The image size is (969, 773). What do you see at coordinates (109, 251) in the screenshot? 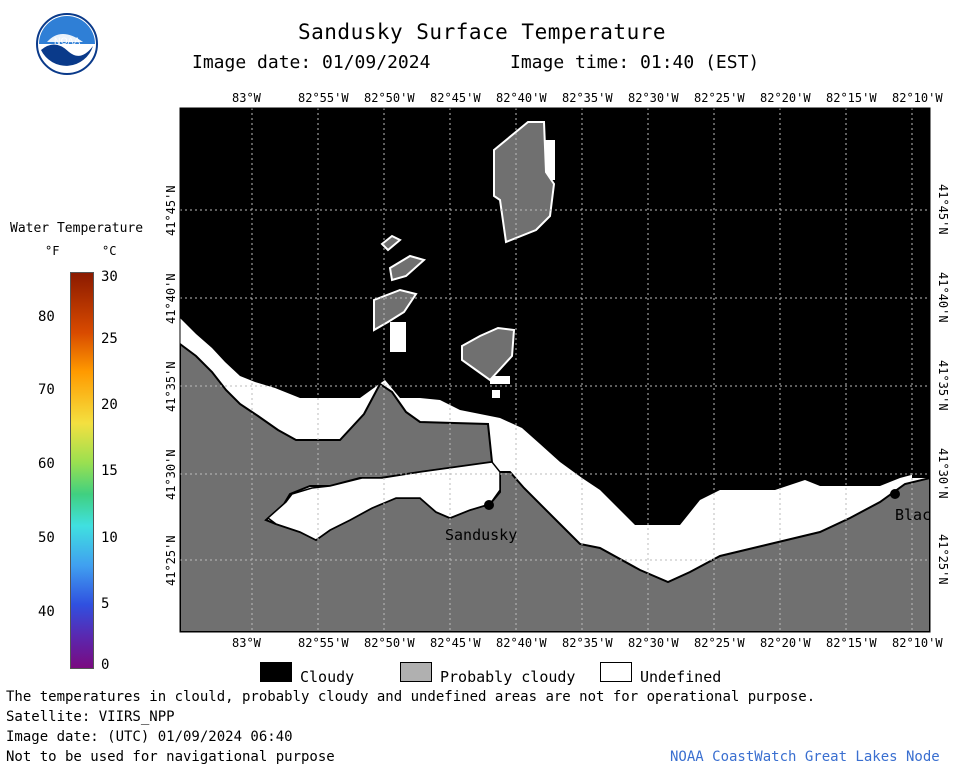
I see `colorbar-unit-c: °C` at bounding box center [109, 251].